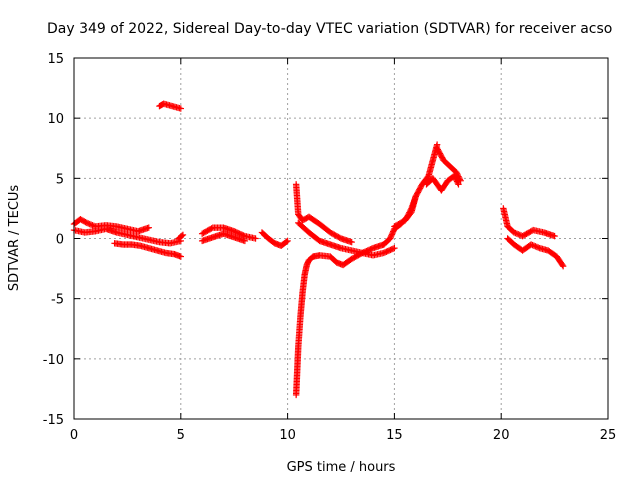 The height and width of the screenshot is (480, 640). I want to click on y-tick-label: 15, so click(55, 59).